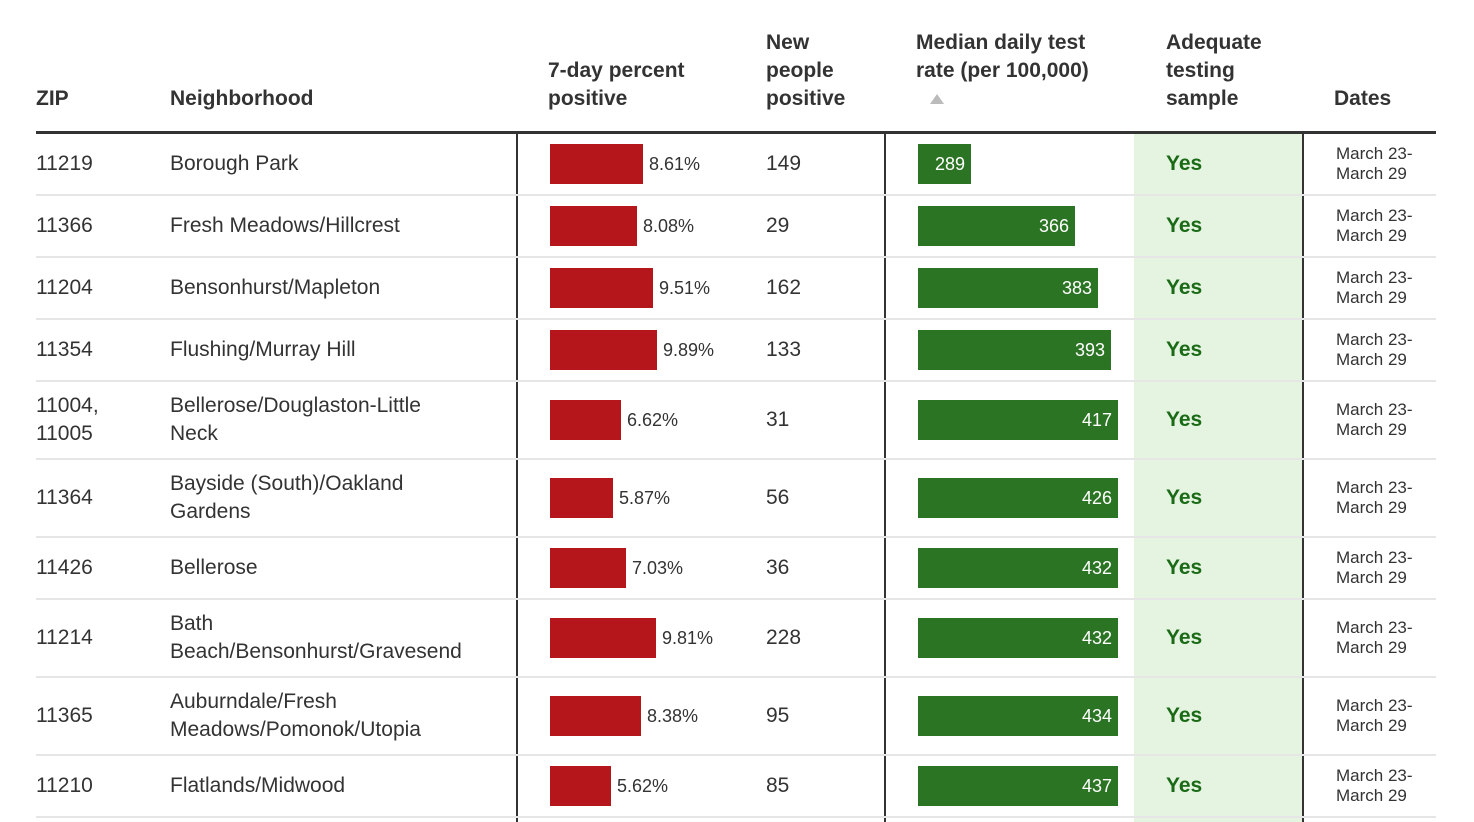 The height and width of the screenshot is (822, 1474). I want to click on header-dates: Dates, so click(1363, 98).